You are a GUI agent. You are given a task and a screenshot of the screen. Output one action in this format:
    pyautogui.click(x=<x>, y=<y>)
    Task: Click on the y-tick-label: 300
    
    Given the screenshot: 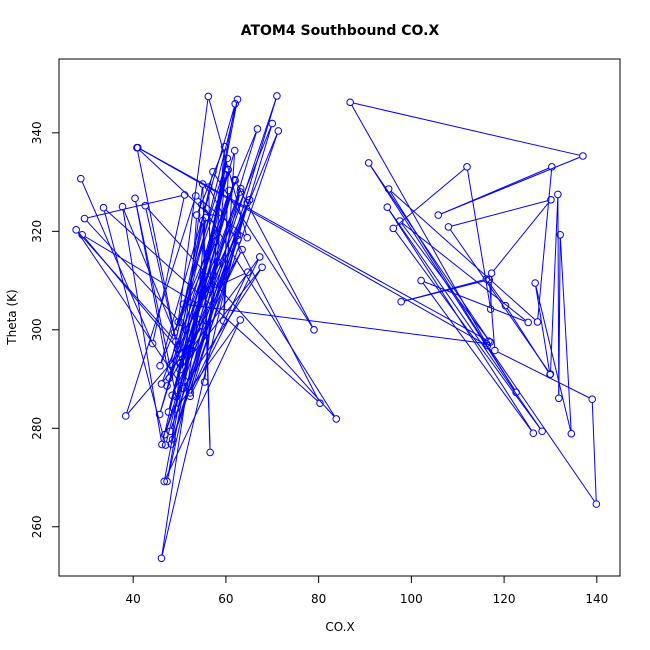 What is the action you would take?
    pyautogui.click(x=37, y=329)
    